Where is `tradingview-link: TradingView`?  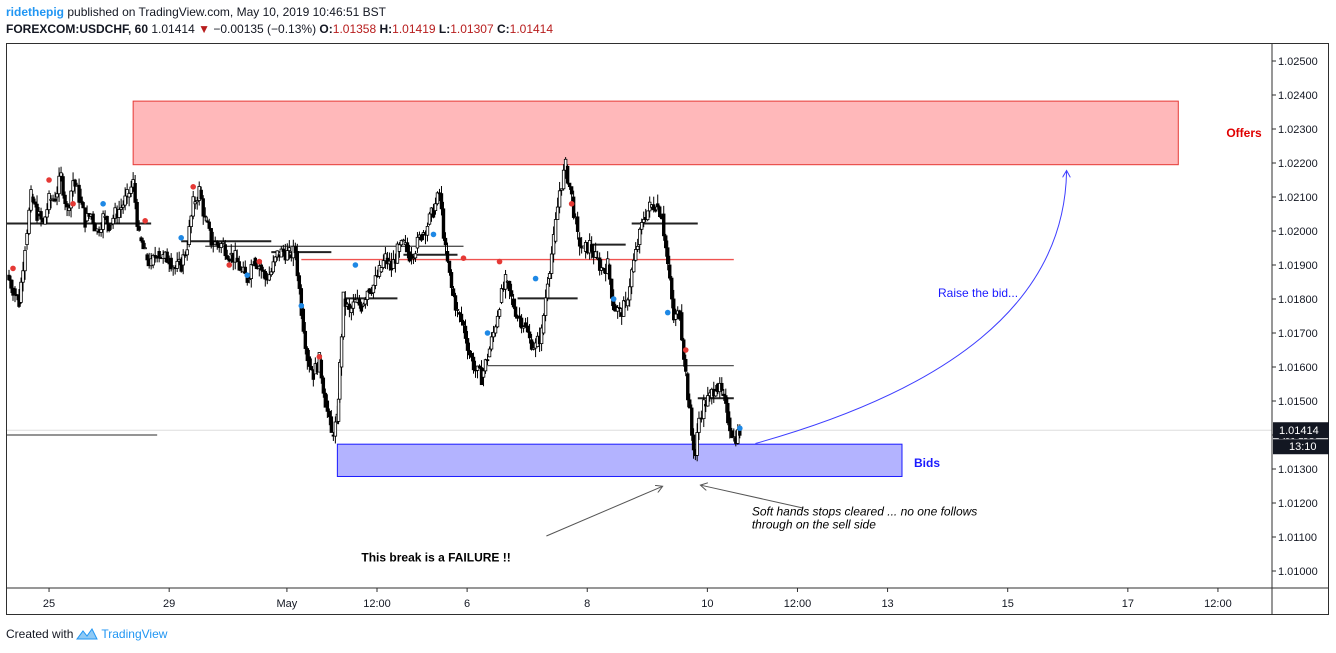 tradingview-link: TradingView is located at coordinates (134, 634).